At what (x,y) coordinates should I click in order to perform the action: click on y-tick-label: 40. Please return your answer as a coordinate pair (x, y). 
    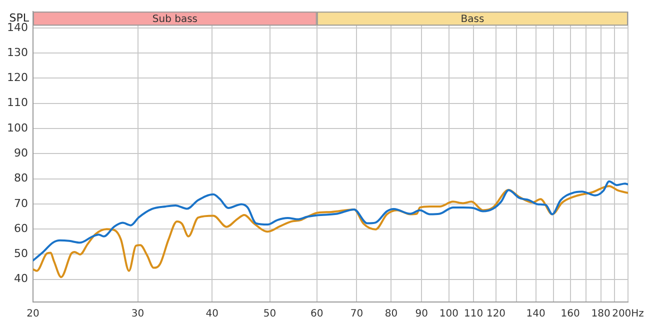
    Looking at the image, I should click on (21, 279).